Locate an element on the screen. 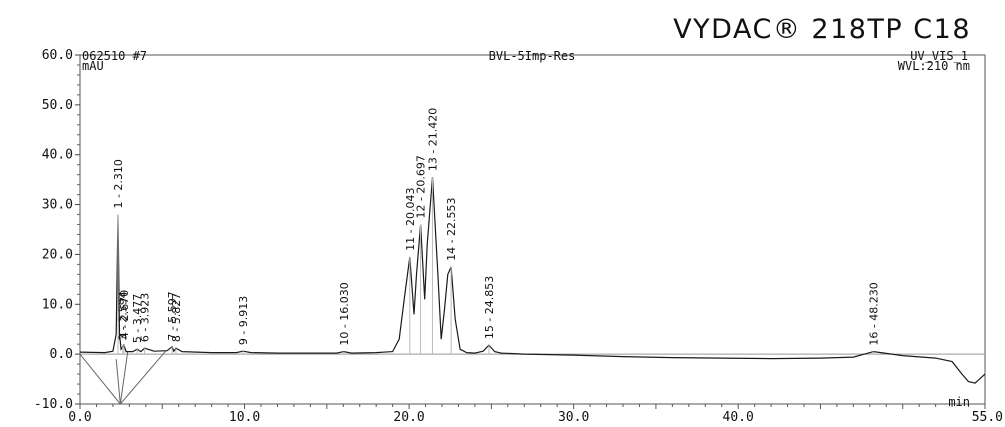 The image size is (1005, 427). y-tick-label: 0.0 is located at coordinates (61, 354).